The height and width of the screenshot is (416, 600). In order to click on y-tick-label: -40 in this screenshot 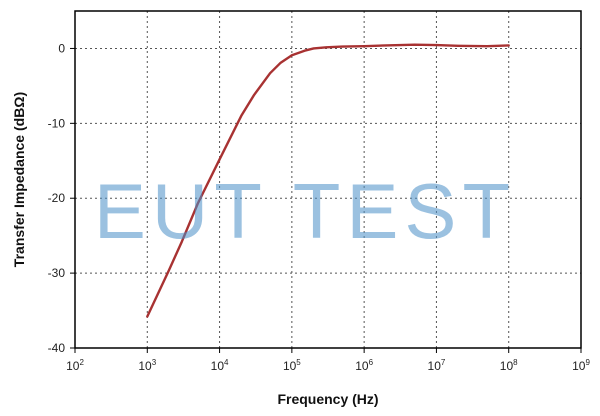, I will do `click(57, 348)`.